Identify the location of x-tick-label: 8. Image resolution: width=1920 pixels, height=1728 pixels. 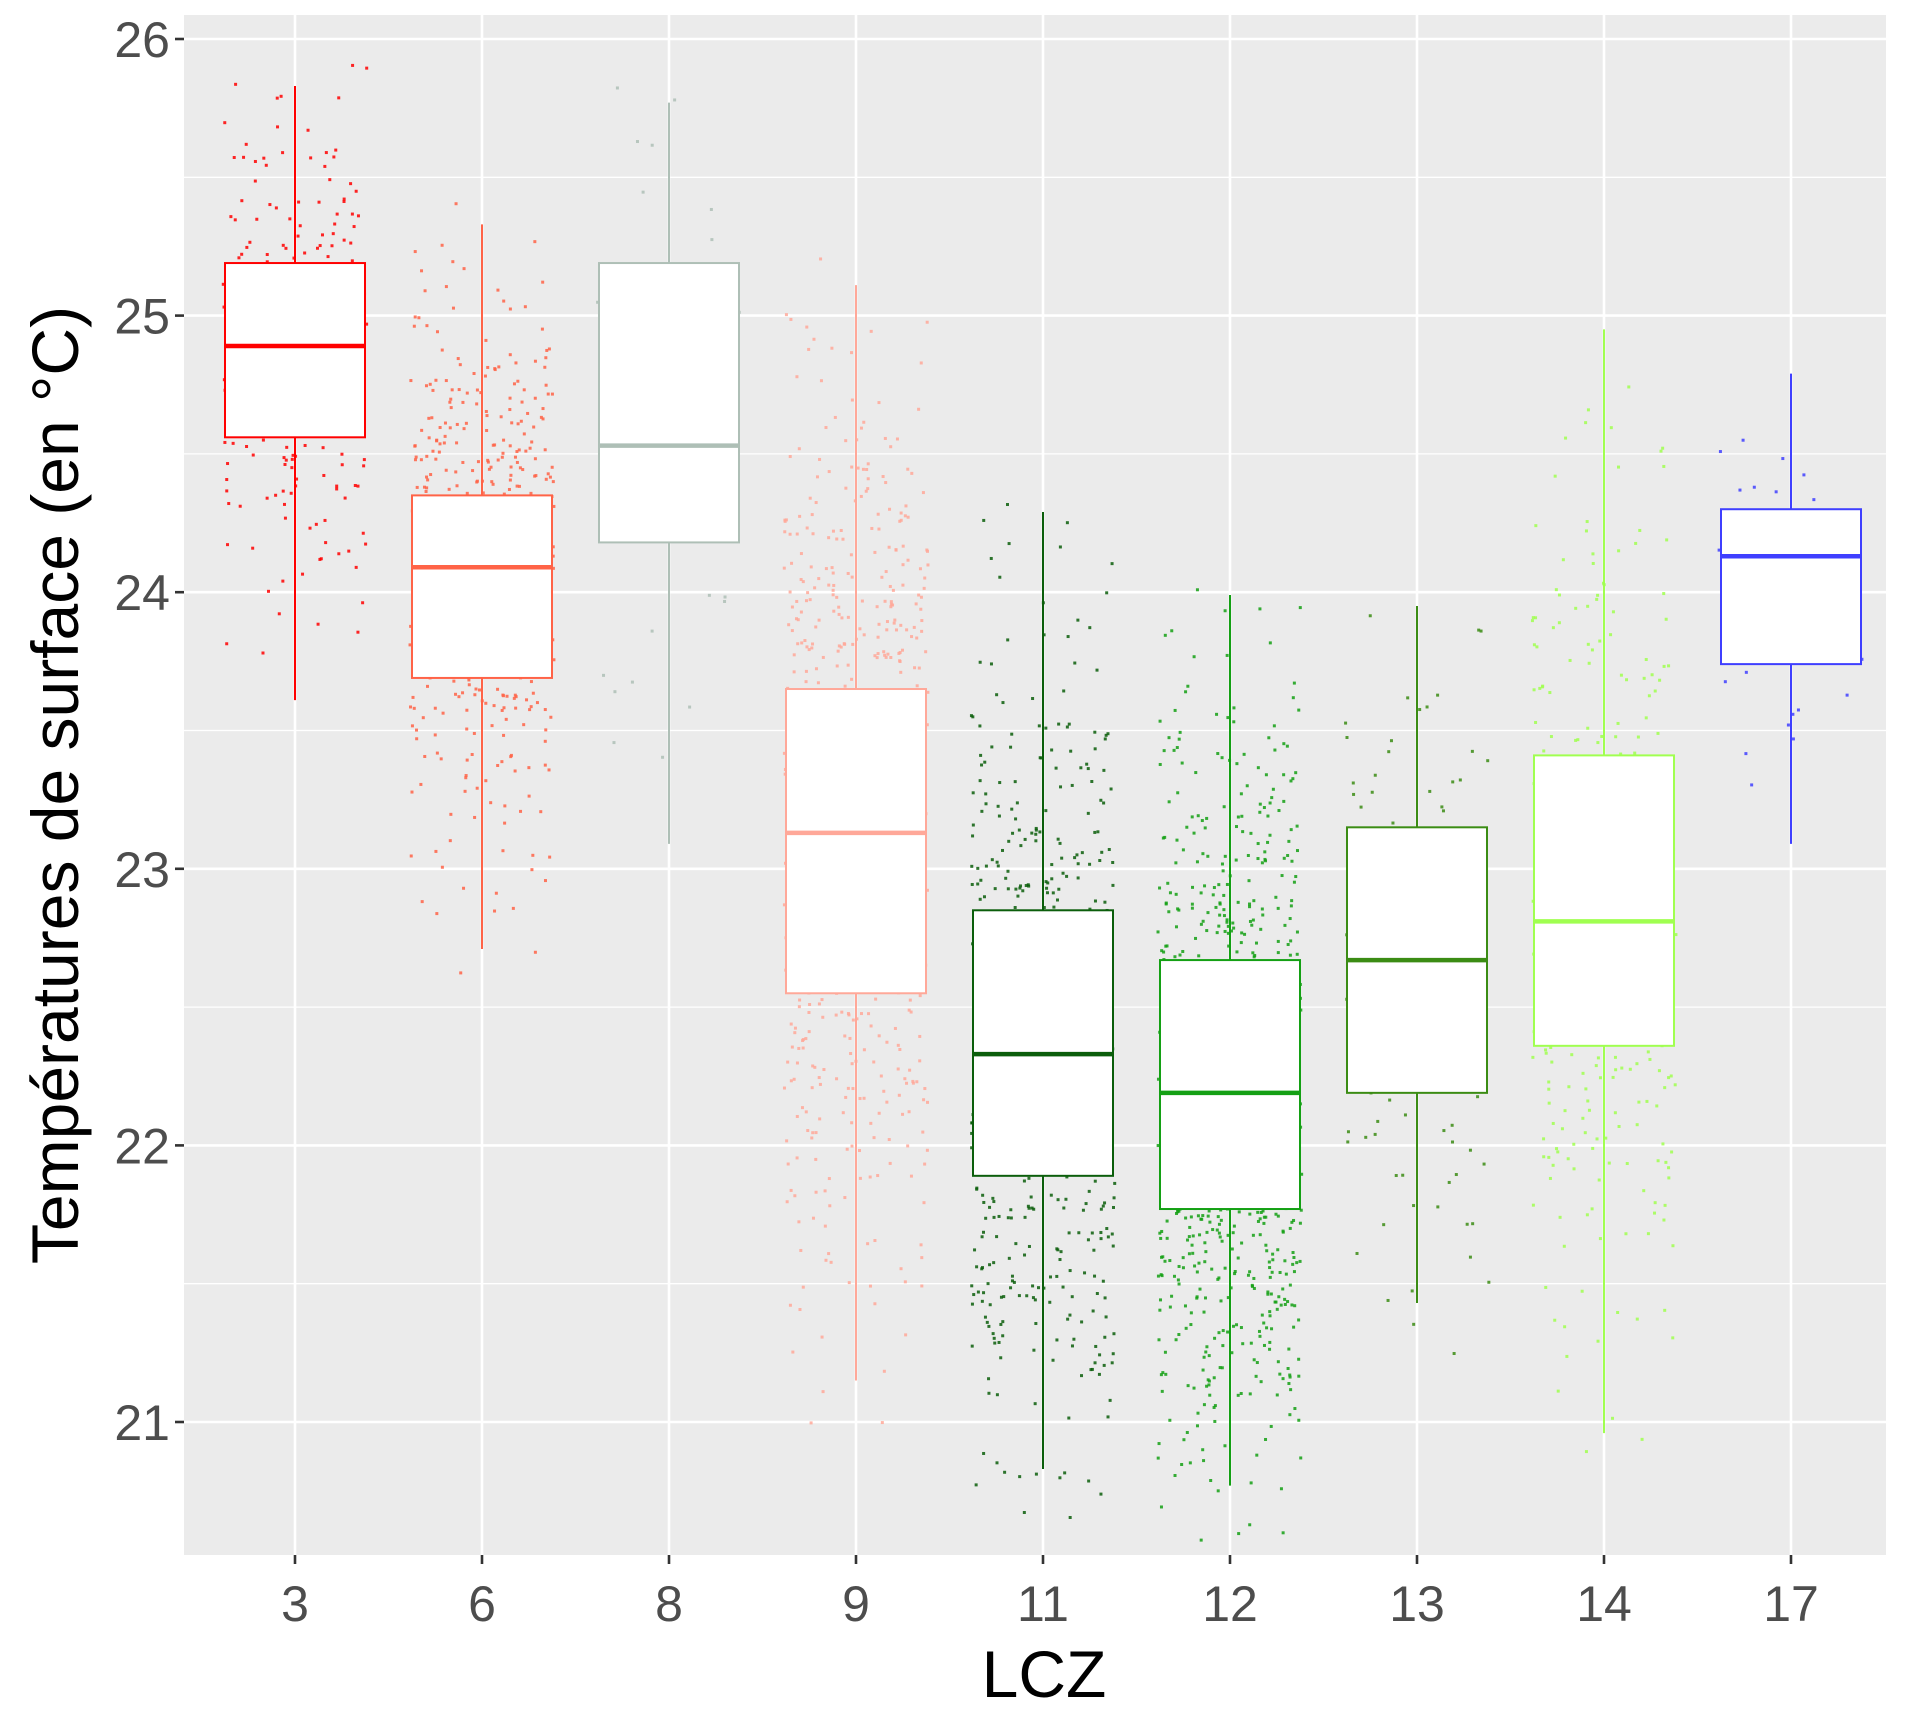
(669, 1604).